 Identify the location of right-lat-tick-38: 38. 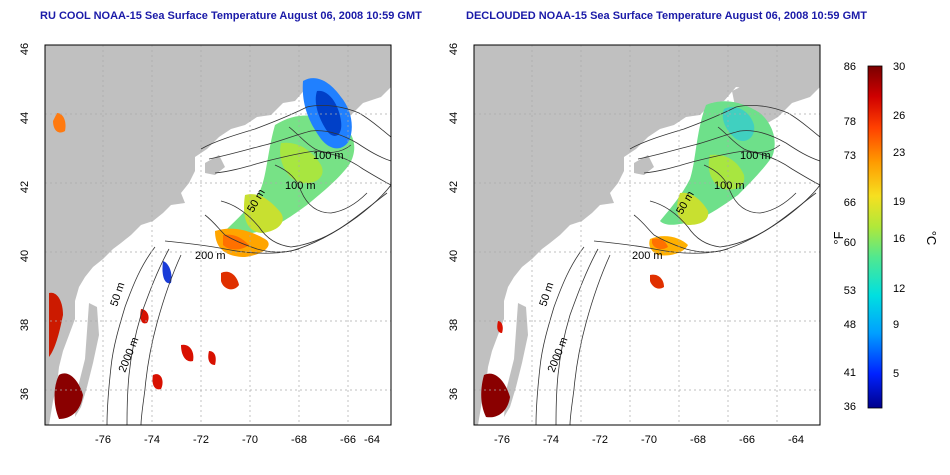
(454, 325).